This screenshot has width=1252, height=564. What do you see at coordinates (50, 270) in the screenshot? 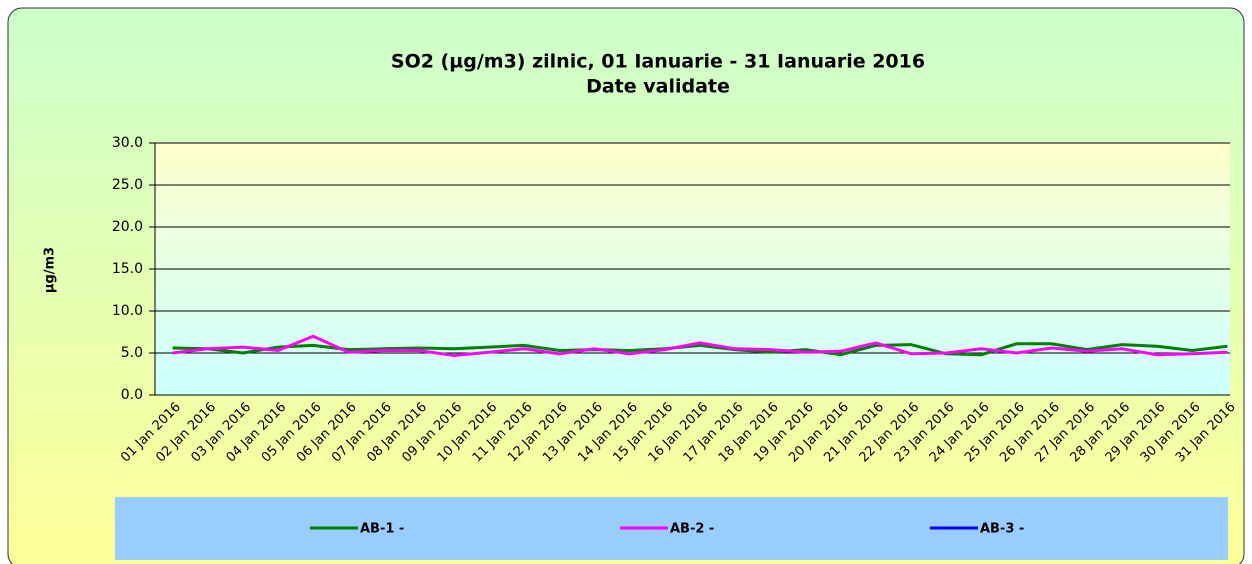
I see `y-axis-label: µg/m3` at bounding box center [50, 270].